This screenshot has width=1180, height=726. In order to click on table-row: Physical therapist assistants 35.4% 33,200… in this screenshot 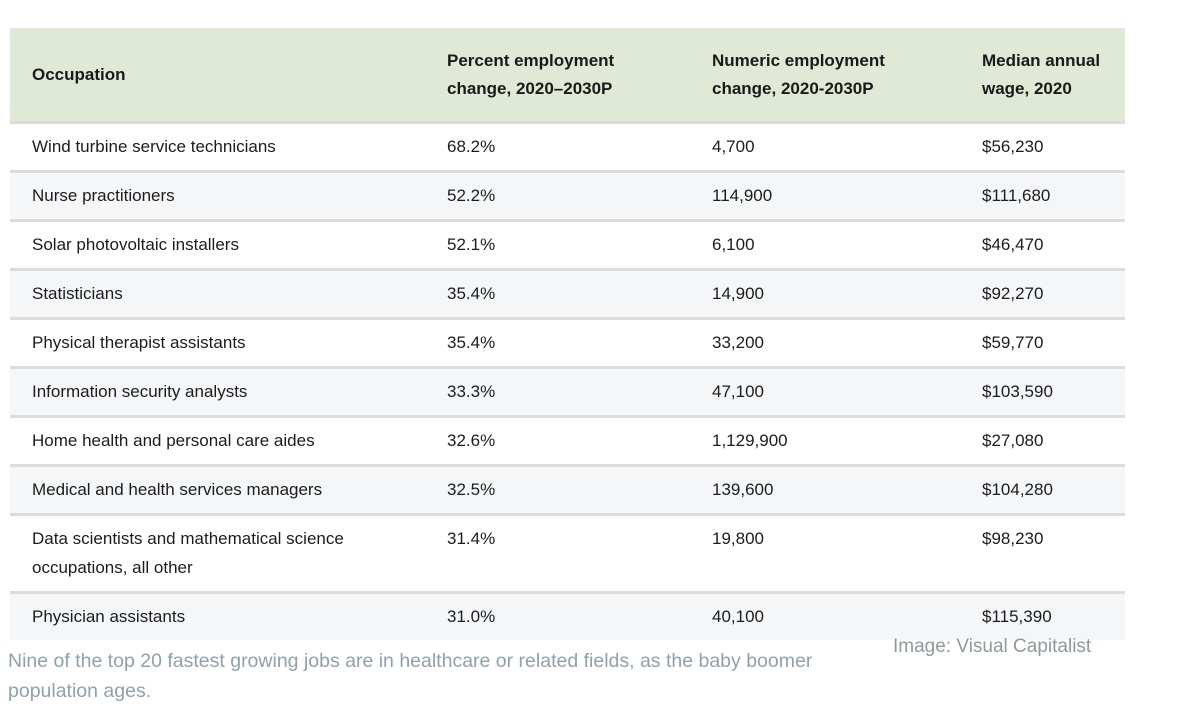, I will do `click(567, 341)`.